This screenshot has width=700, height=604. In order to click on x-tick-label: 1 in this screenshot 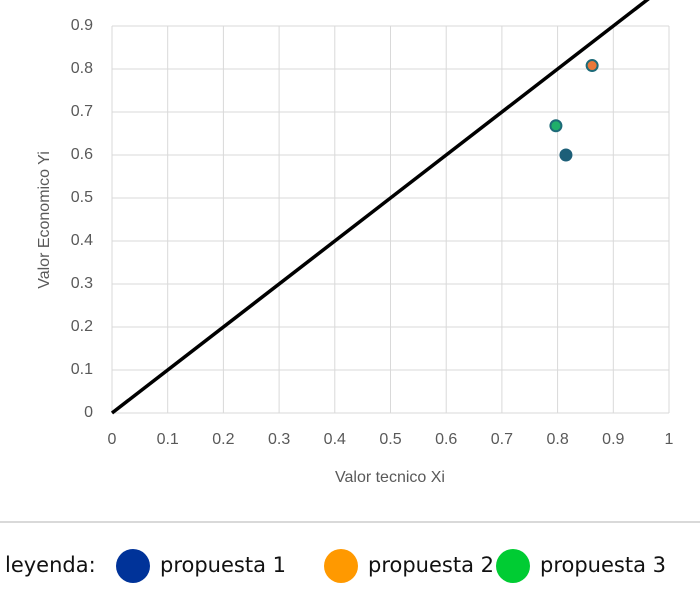, I will do `click(669, 439)`.